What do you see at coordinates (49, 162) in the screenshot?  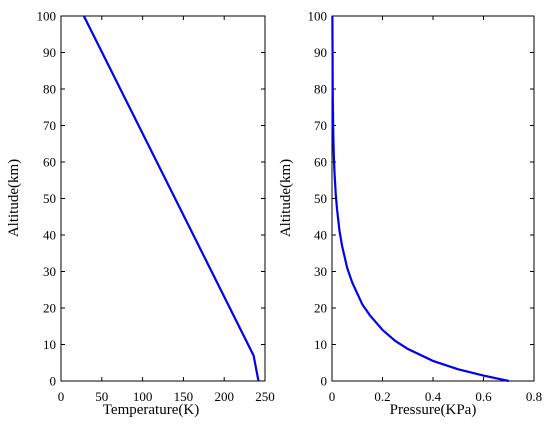 I see `temperature-y-tick-label: 60` at bounding box center [49, 162].